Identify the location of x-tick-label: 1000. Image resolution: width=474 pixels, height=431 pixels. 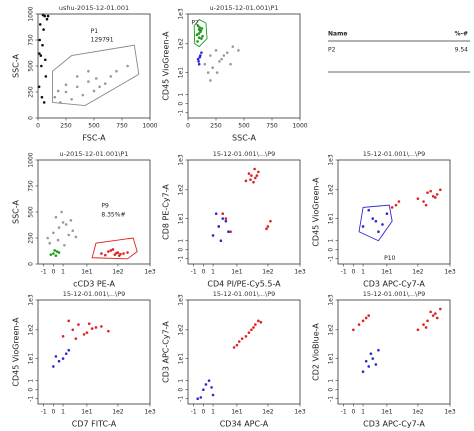
(149, 126).